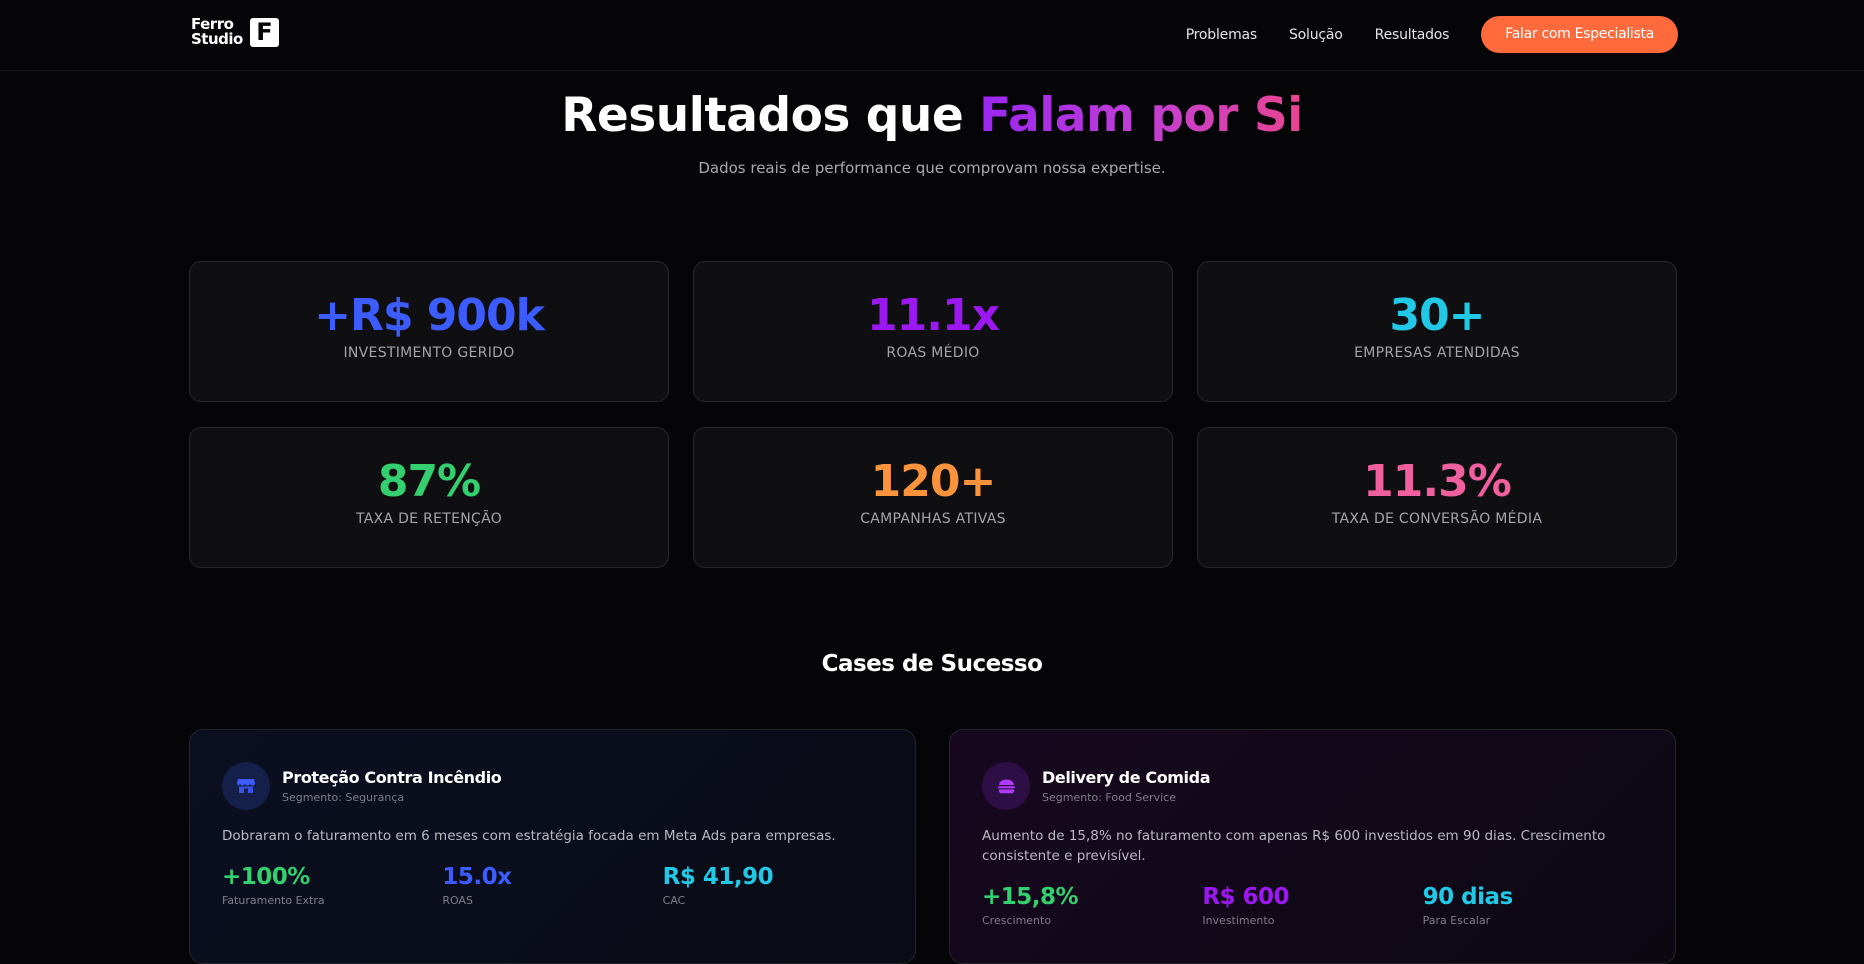  I want to click on nav-link-solucao: Solução, so click(1316, 34).